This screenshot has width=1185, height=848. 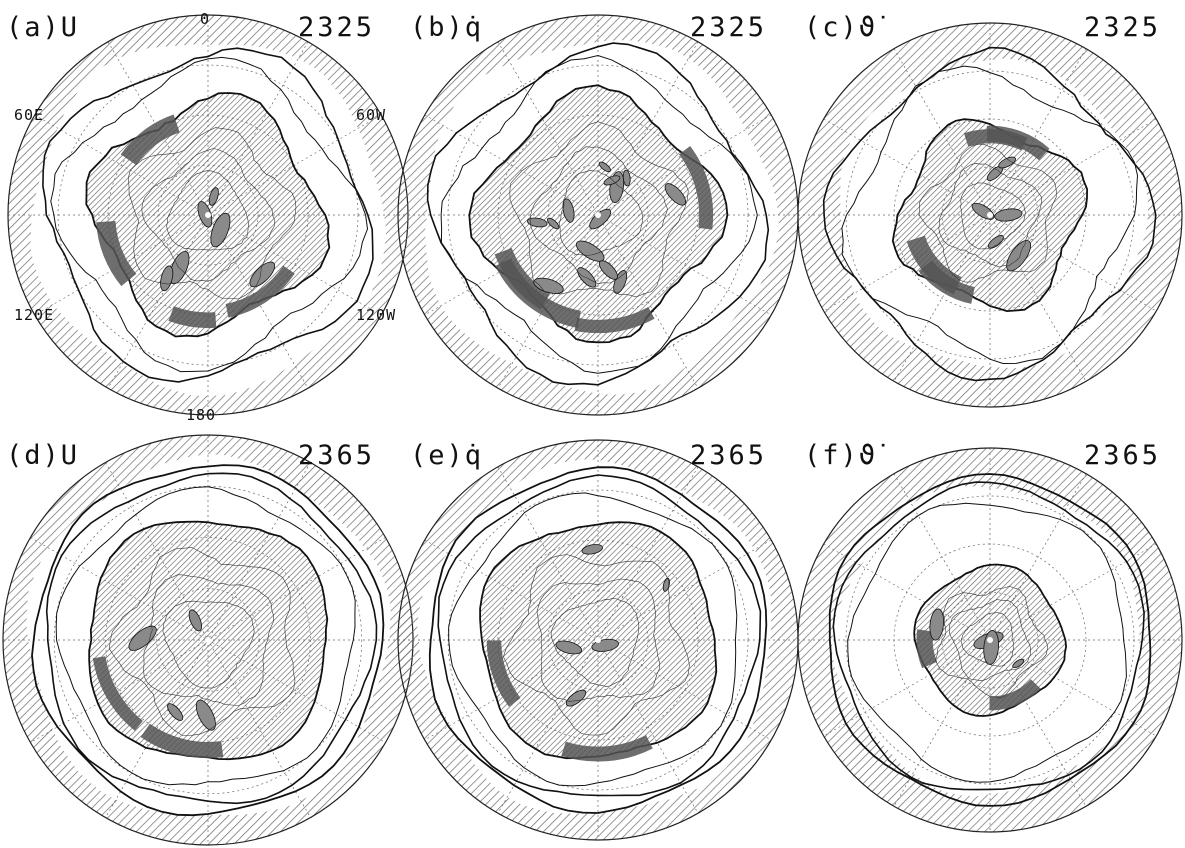 I want to click on panel-b-year: 2325, so click(x=728, y=27).